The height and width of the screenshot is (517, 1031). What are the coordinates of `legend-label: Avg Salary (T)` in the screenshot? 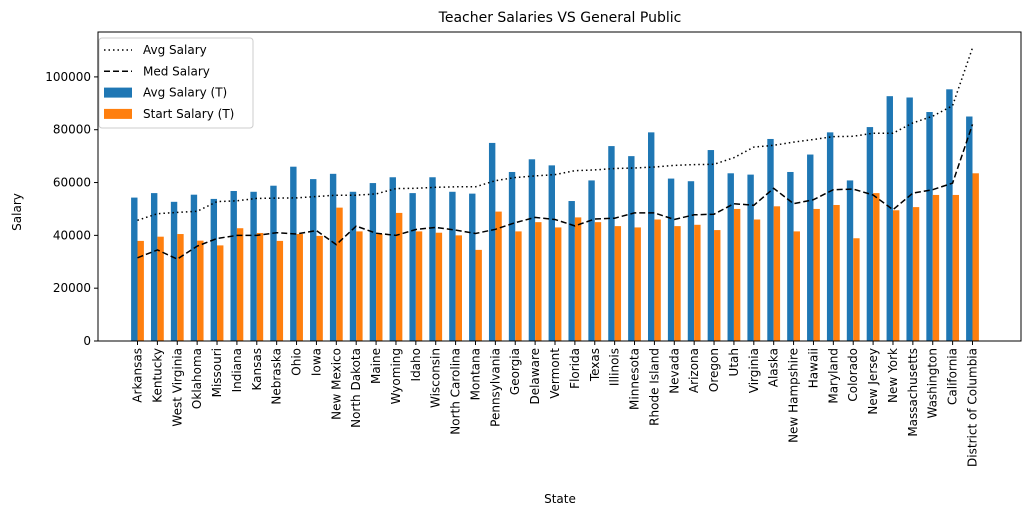 It's located at (185, 93).